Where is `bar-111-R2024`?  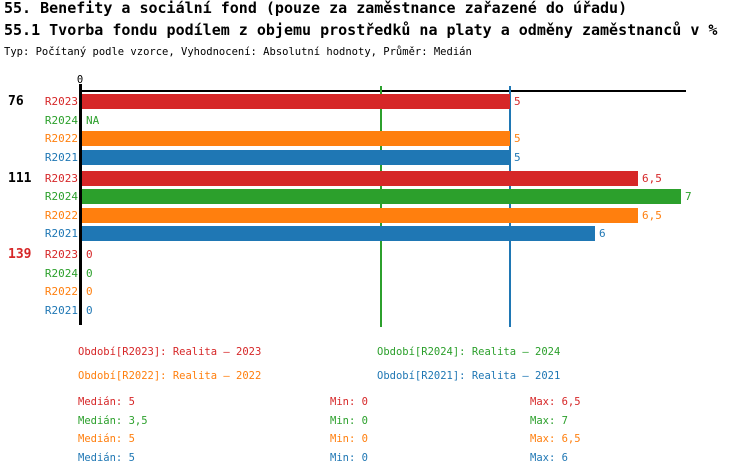
bar-111-R2024 is located at coordinates (381, 196).